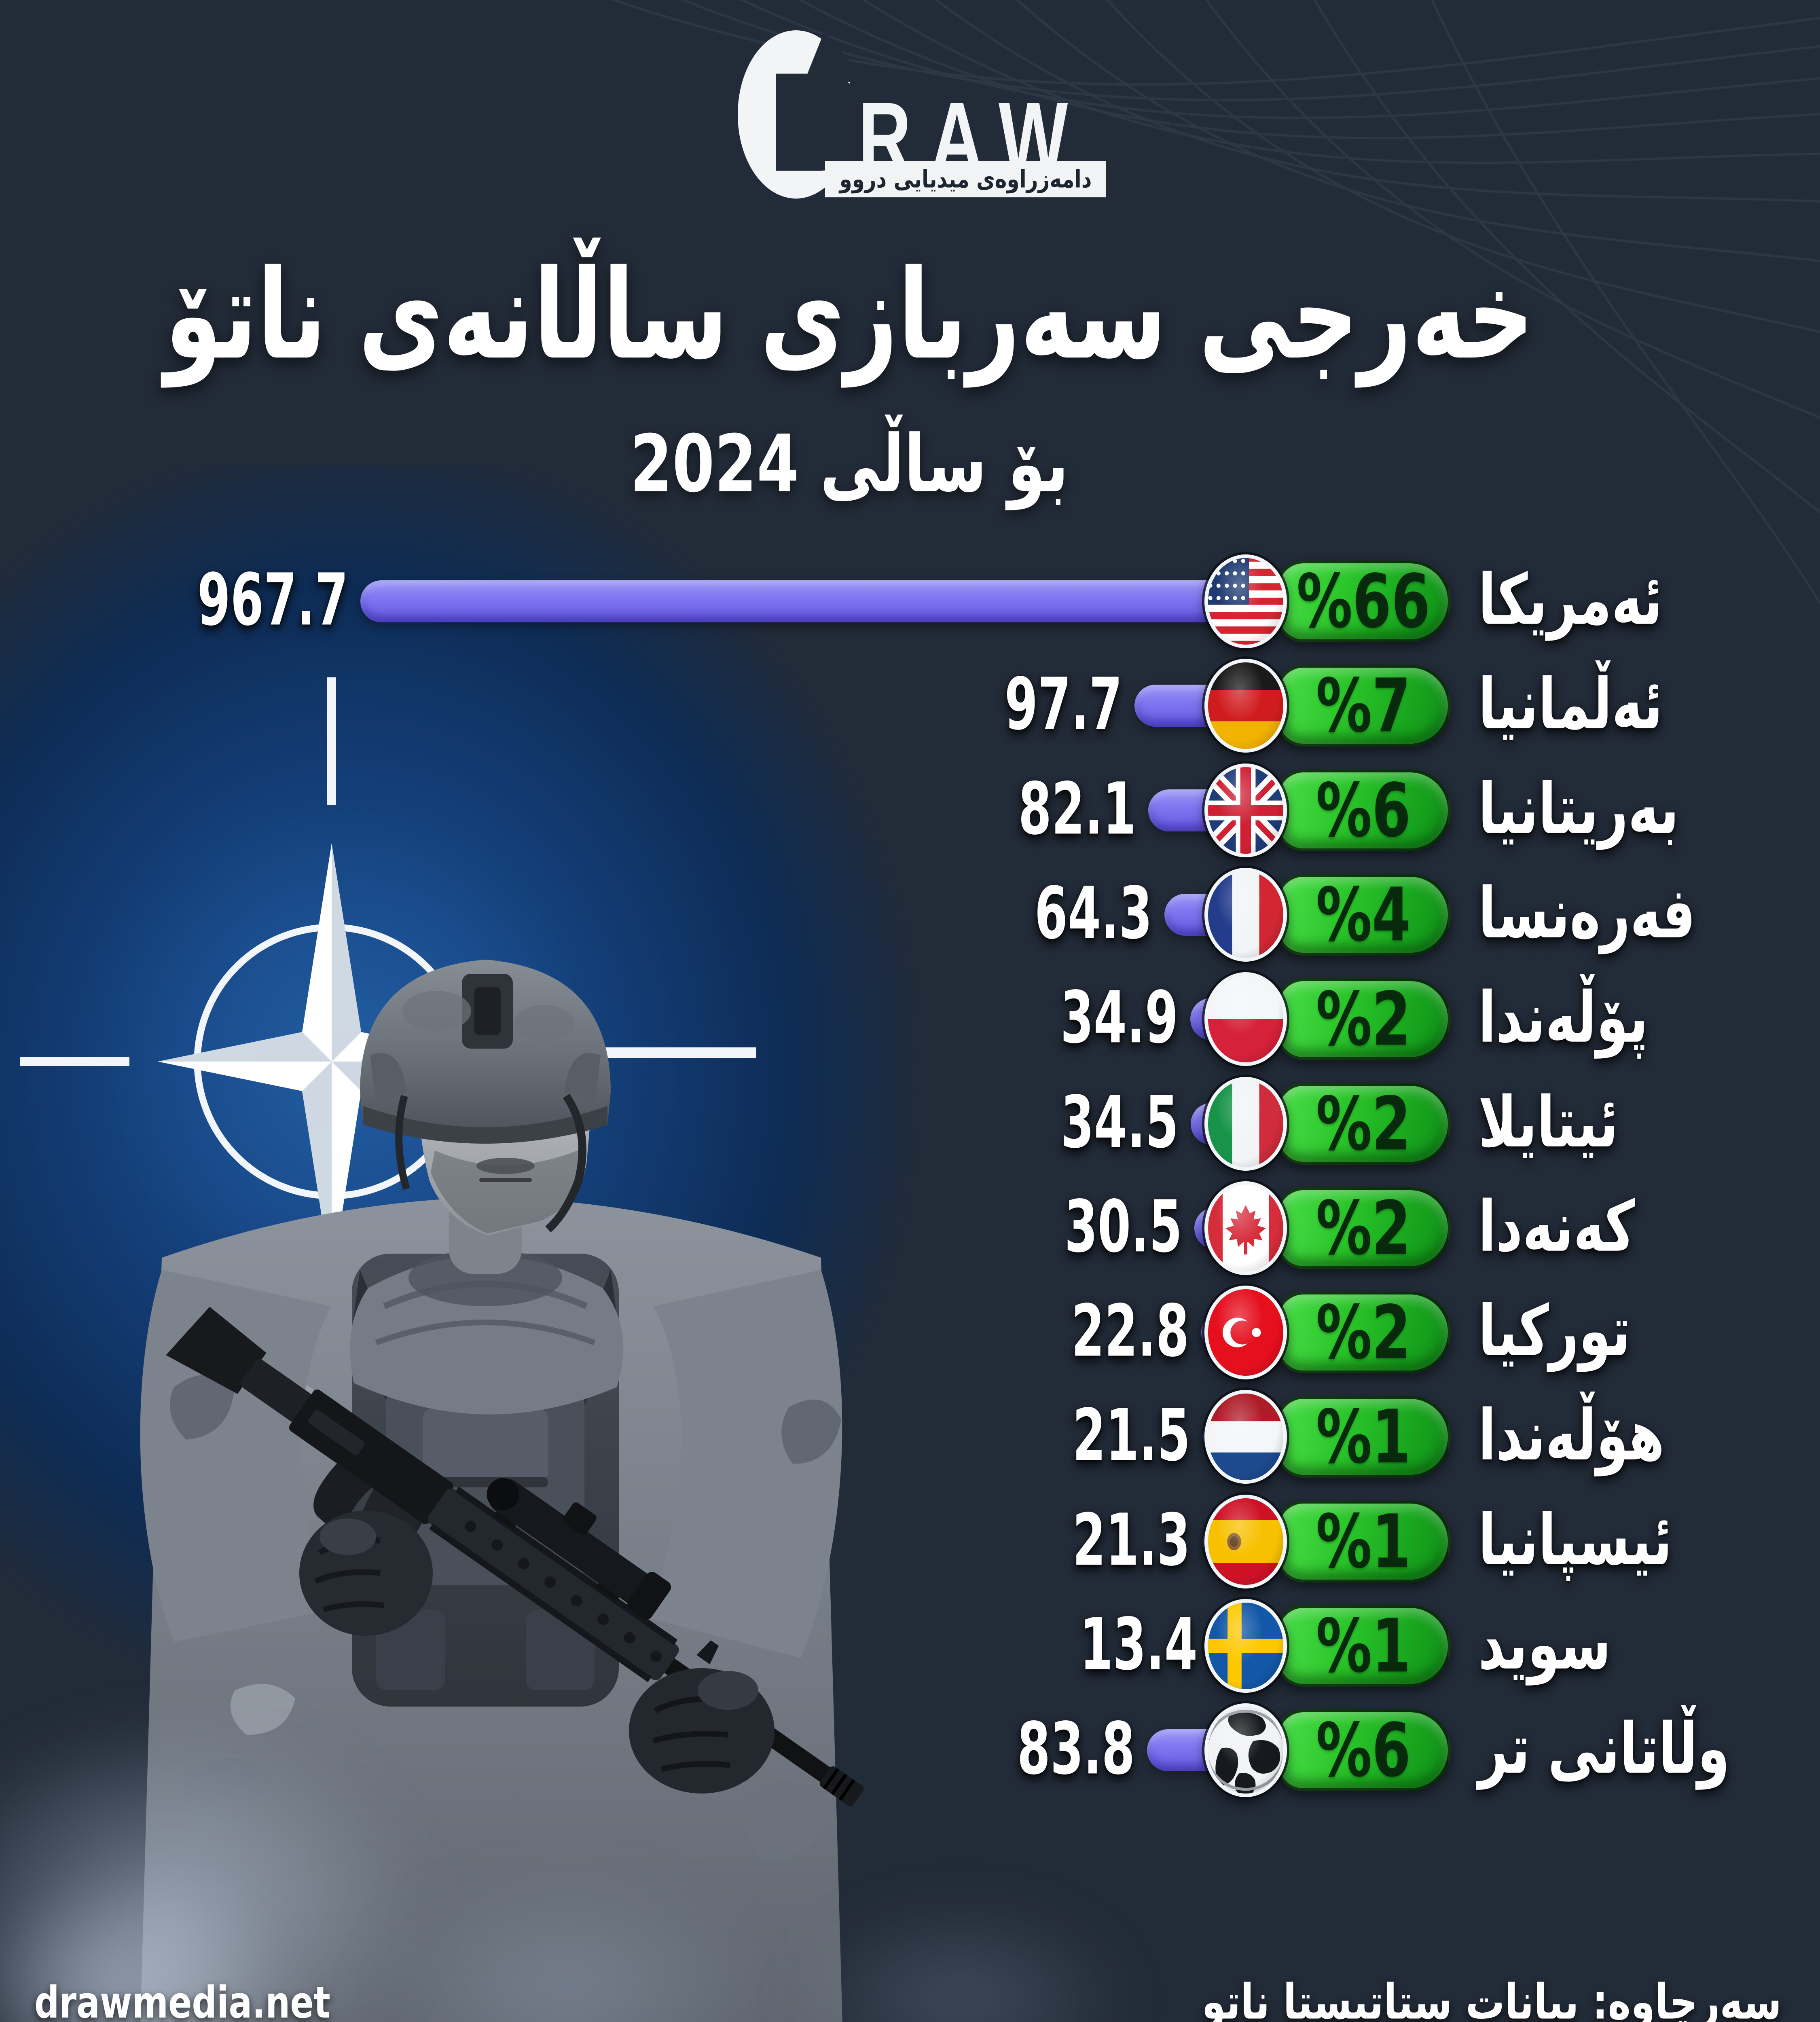 The height and width of the screenshot is (2022, 1820). I want to click on country-label: ئەڵمانیا, so click(1570, 704).